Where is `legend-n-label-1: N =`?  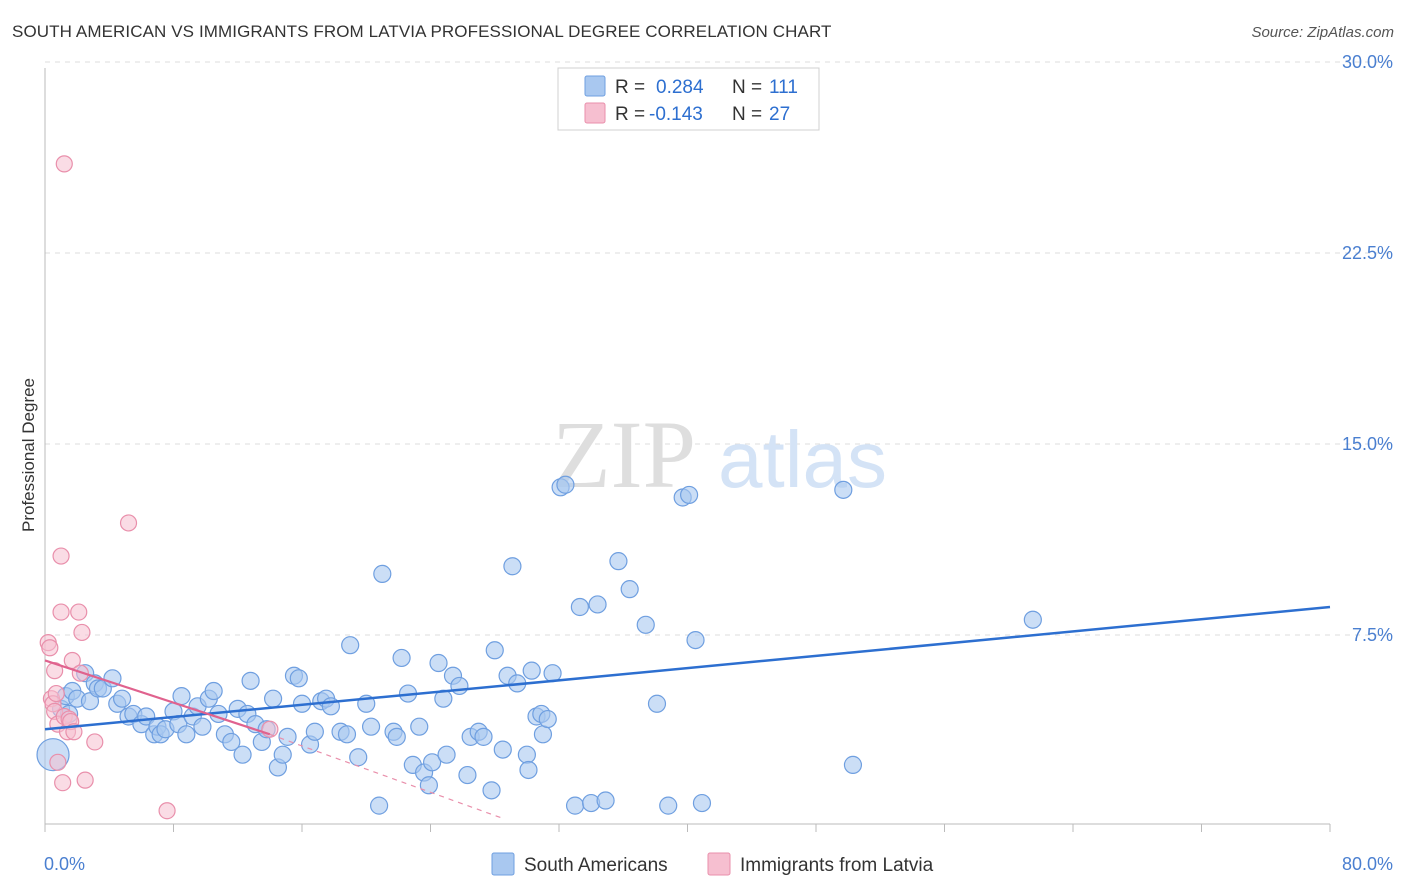 legend-n-label-1: N = is located at coordinates (747, 87).